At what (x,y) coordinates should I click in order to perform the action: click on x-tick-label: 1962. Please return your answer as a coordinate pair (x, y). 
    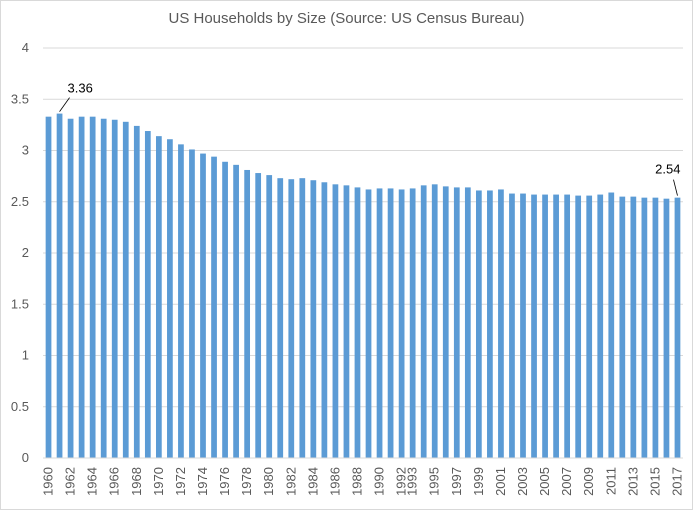
    Looking at the image, I should click on (70, 481).